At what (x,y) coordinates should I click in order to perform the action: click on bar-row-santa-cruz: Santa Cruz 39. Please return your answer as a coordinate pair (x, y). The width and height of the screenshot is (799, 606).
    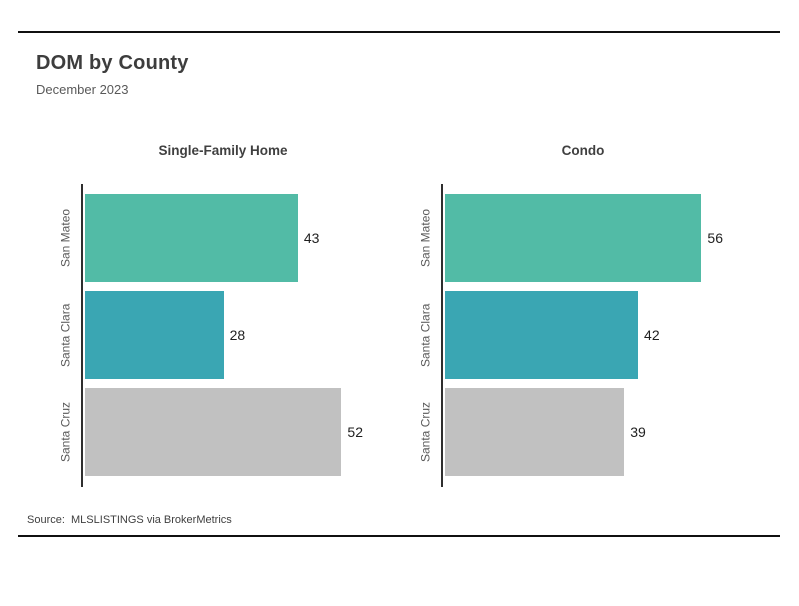
    Looking at the image, I should click on (565, 432).